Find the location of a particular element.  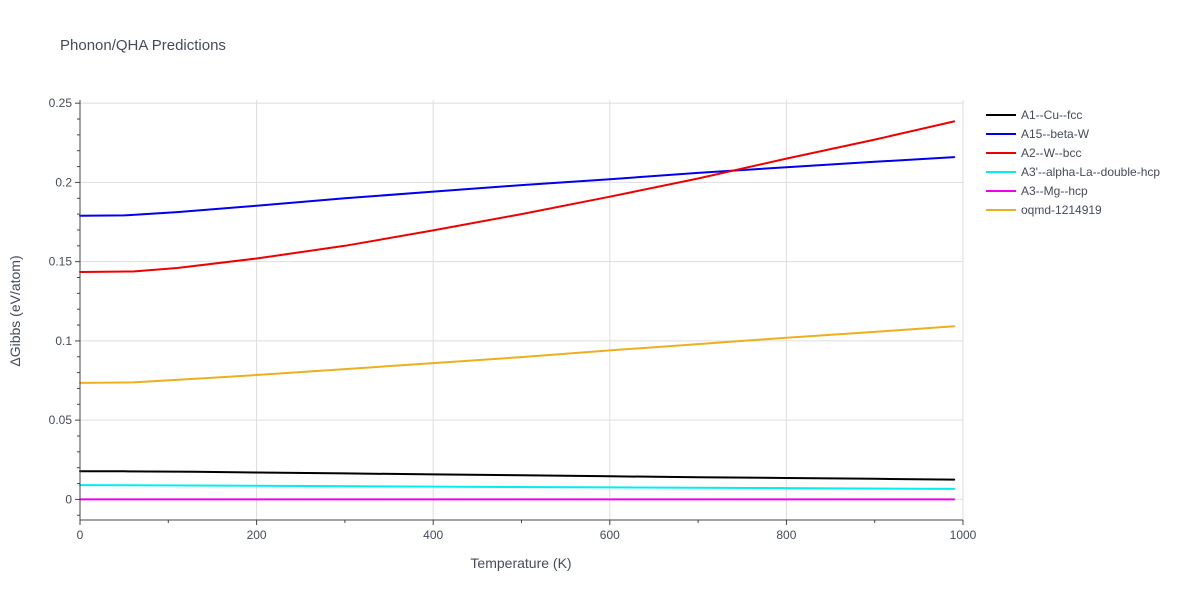

legend-item: A2--W--bcc is located at coordinates (1033, 153).